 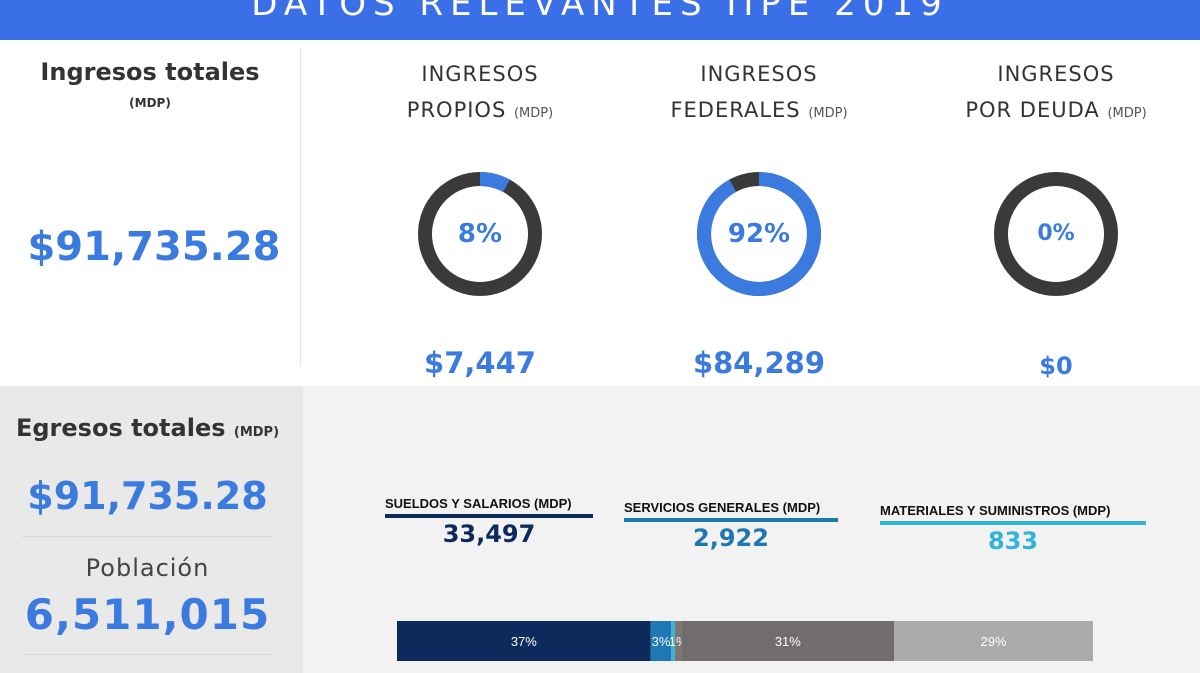 I want to click on donut-percent-label: 8%, so click(x=480, y=234).